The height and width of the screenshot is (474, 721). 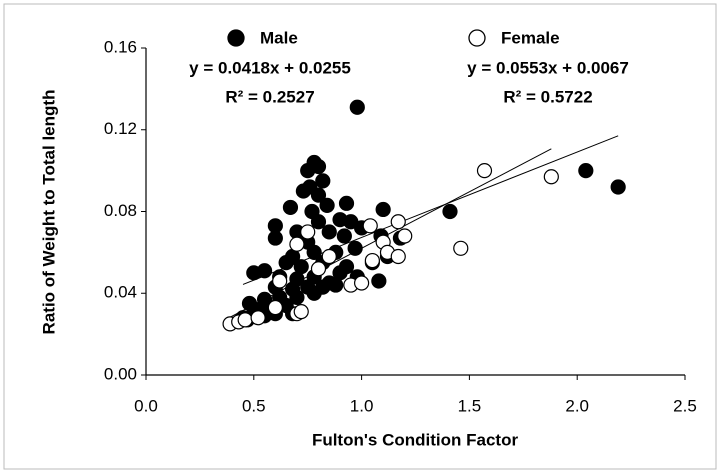 What do you see at coordinates (120, 210) in the screenshot?
I see `y-tick-label: 0.08` at bounding box center [120, 210].